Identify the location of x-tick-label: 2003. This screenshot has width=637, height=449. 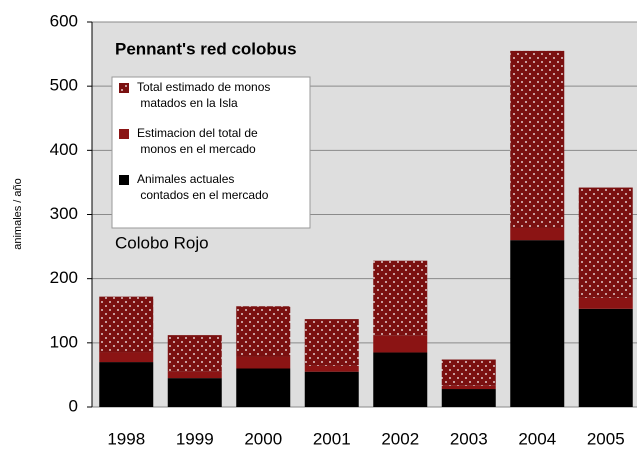
(469, 438).